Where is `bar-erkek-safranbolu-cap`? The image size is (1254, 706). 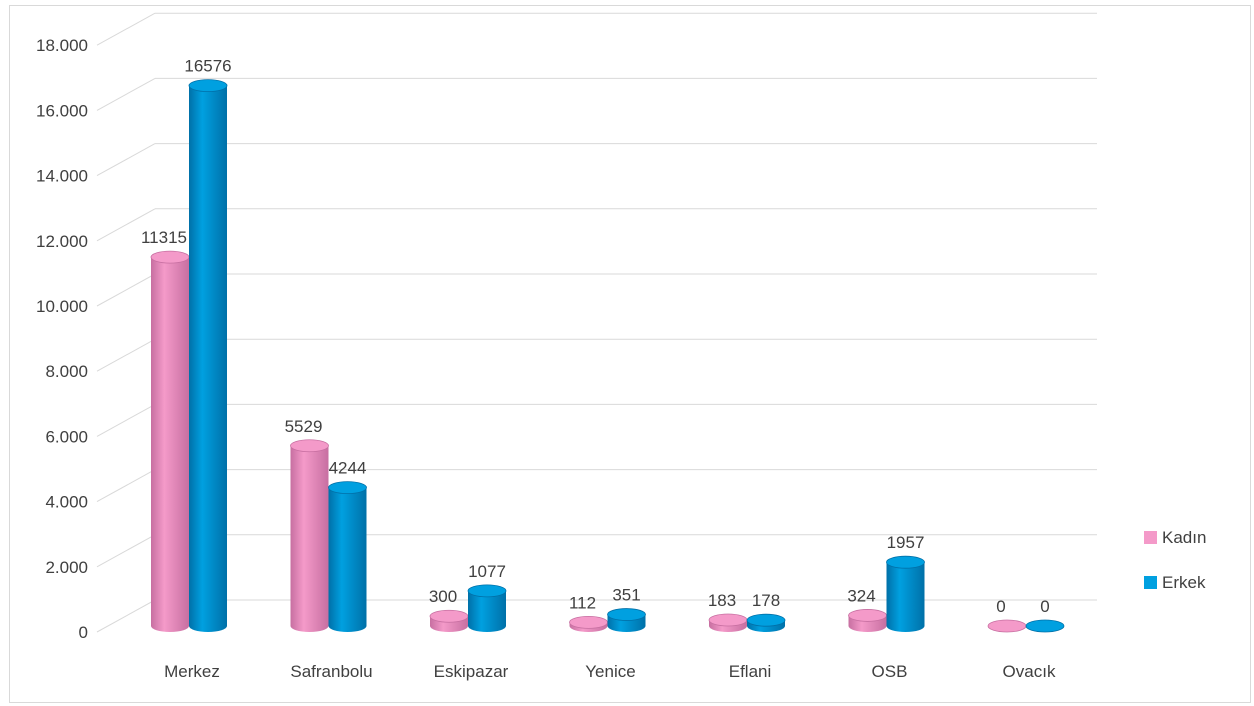
bar-erkek-safranbolu-cap is located at coordinates (347, 488).